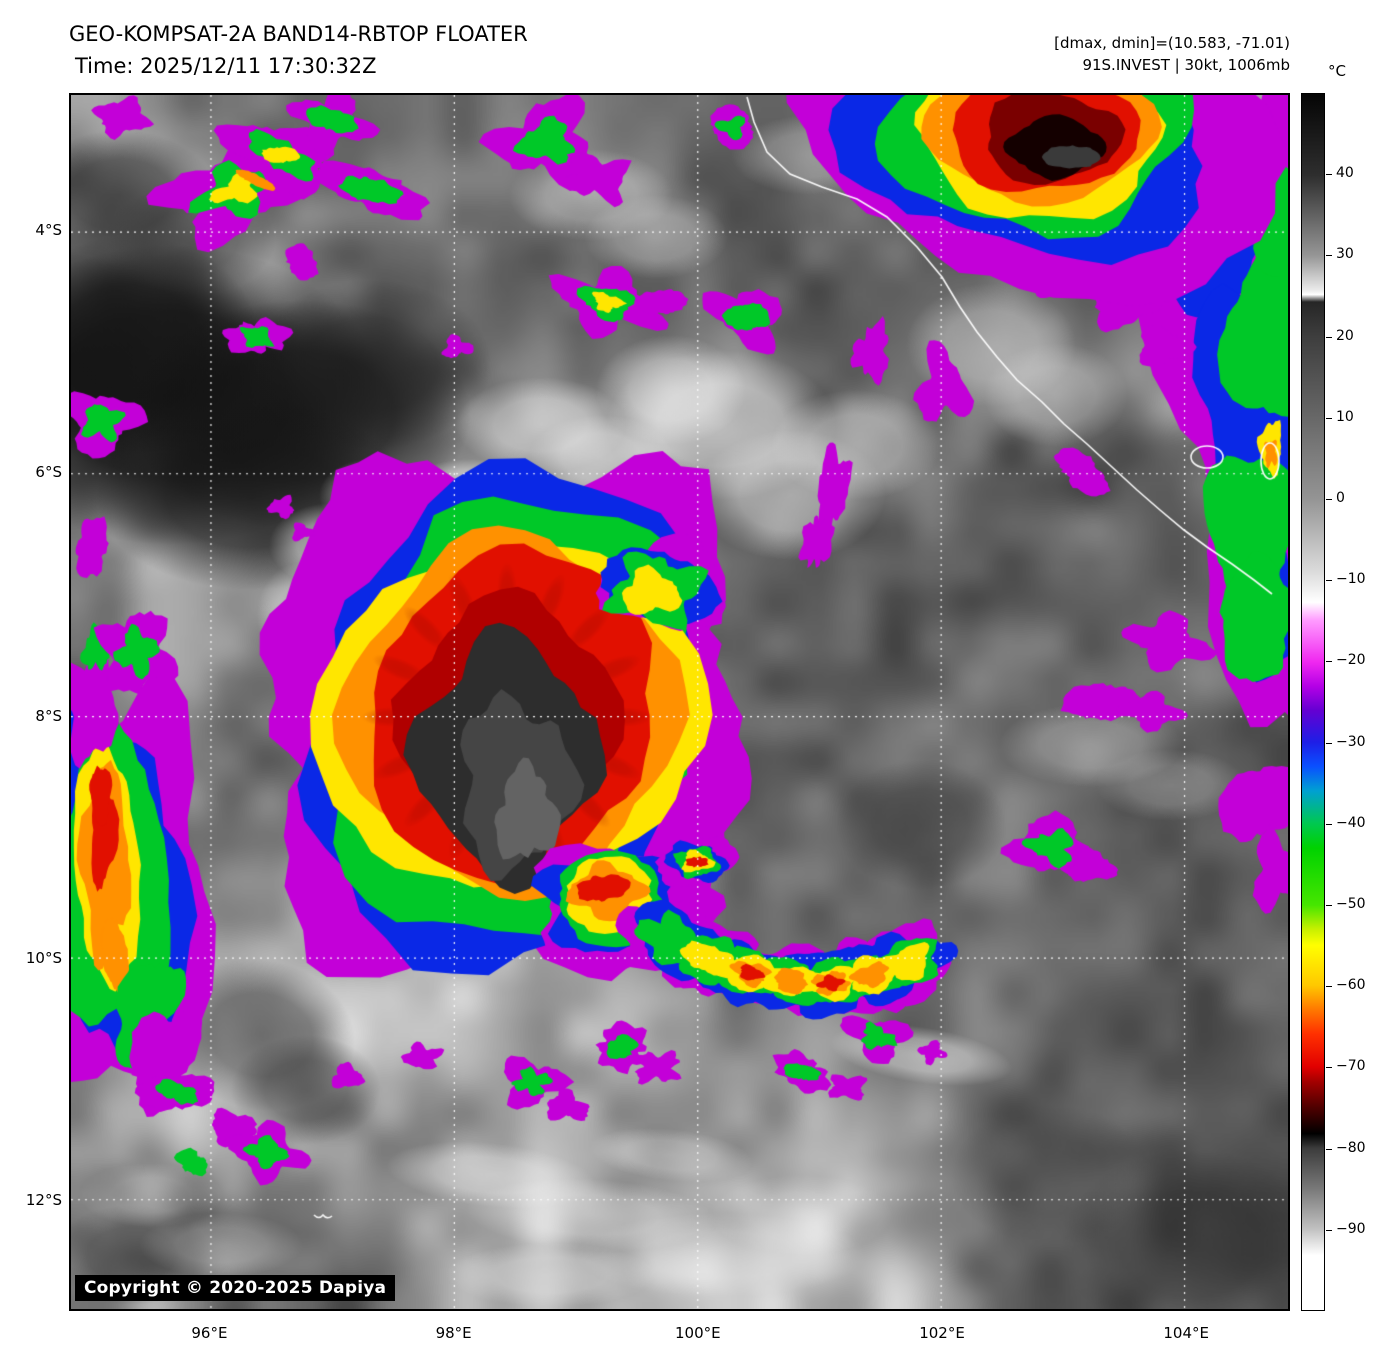 Image resolution: width=1388 pixels, height=1359 pixels. I want to click on colorbar-tick-label: −60, so click(1351, 985).